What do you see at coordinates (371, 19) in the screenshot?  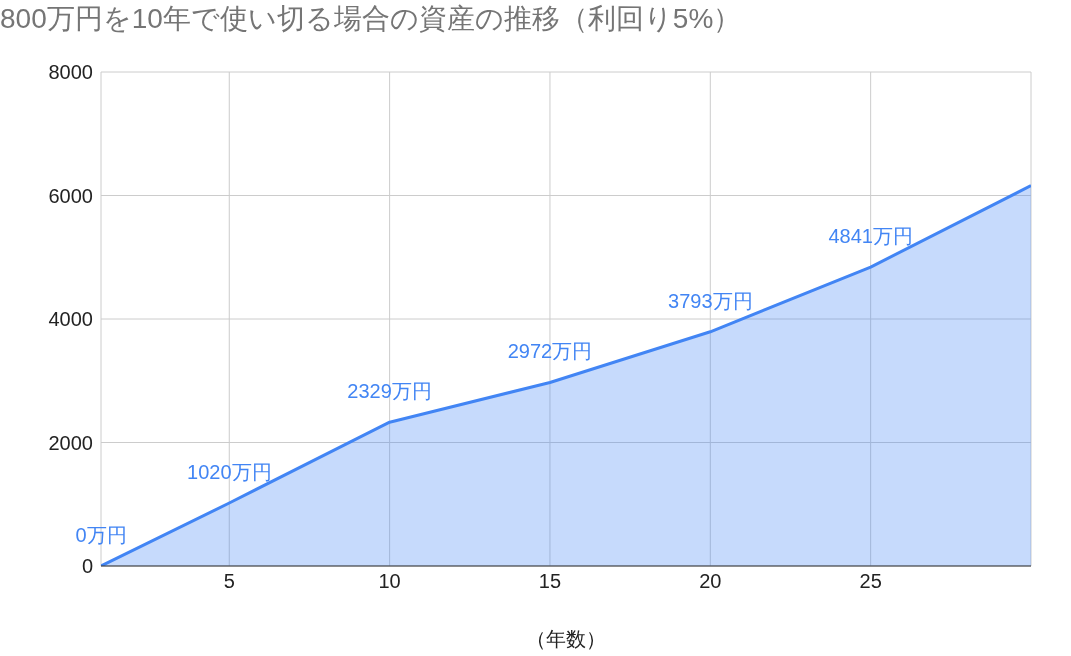 I see `chart-title: 800万円を10年で使い切る場合の資産の推移（利回り5%）` at bounding box center [371, 19].